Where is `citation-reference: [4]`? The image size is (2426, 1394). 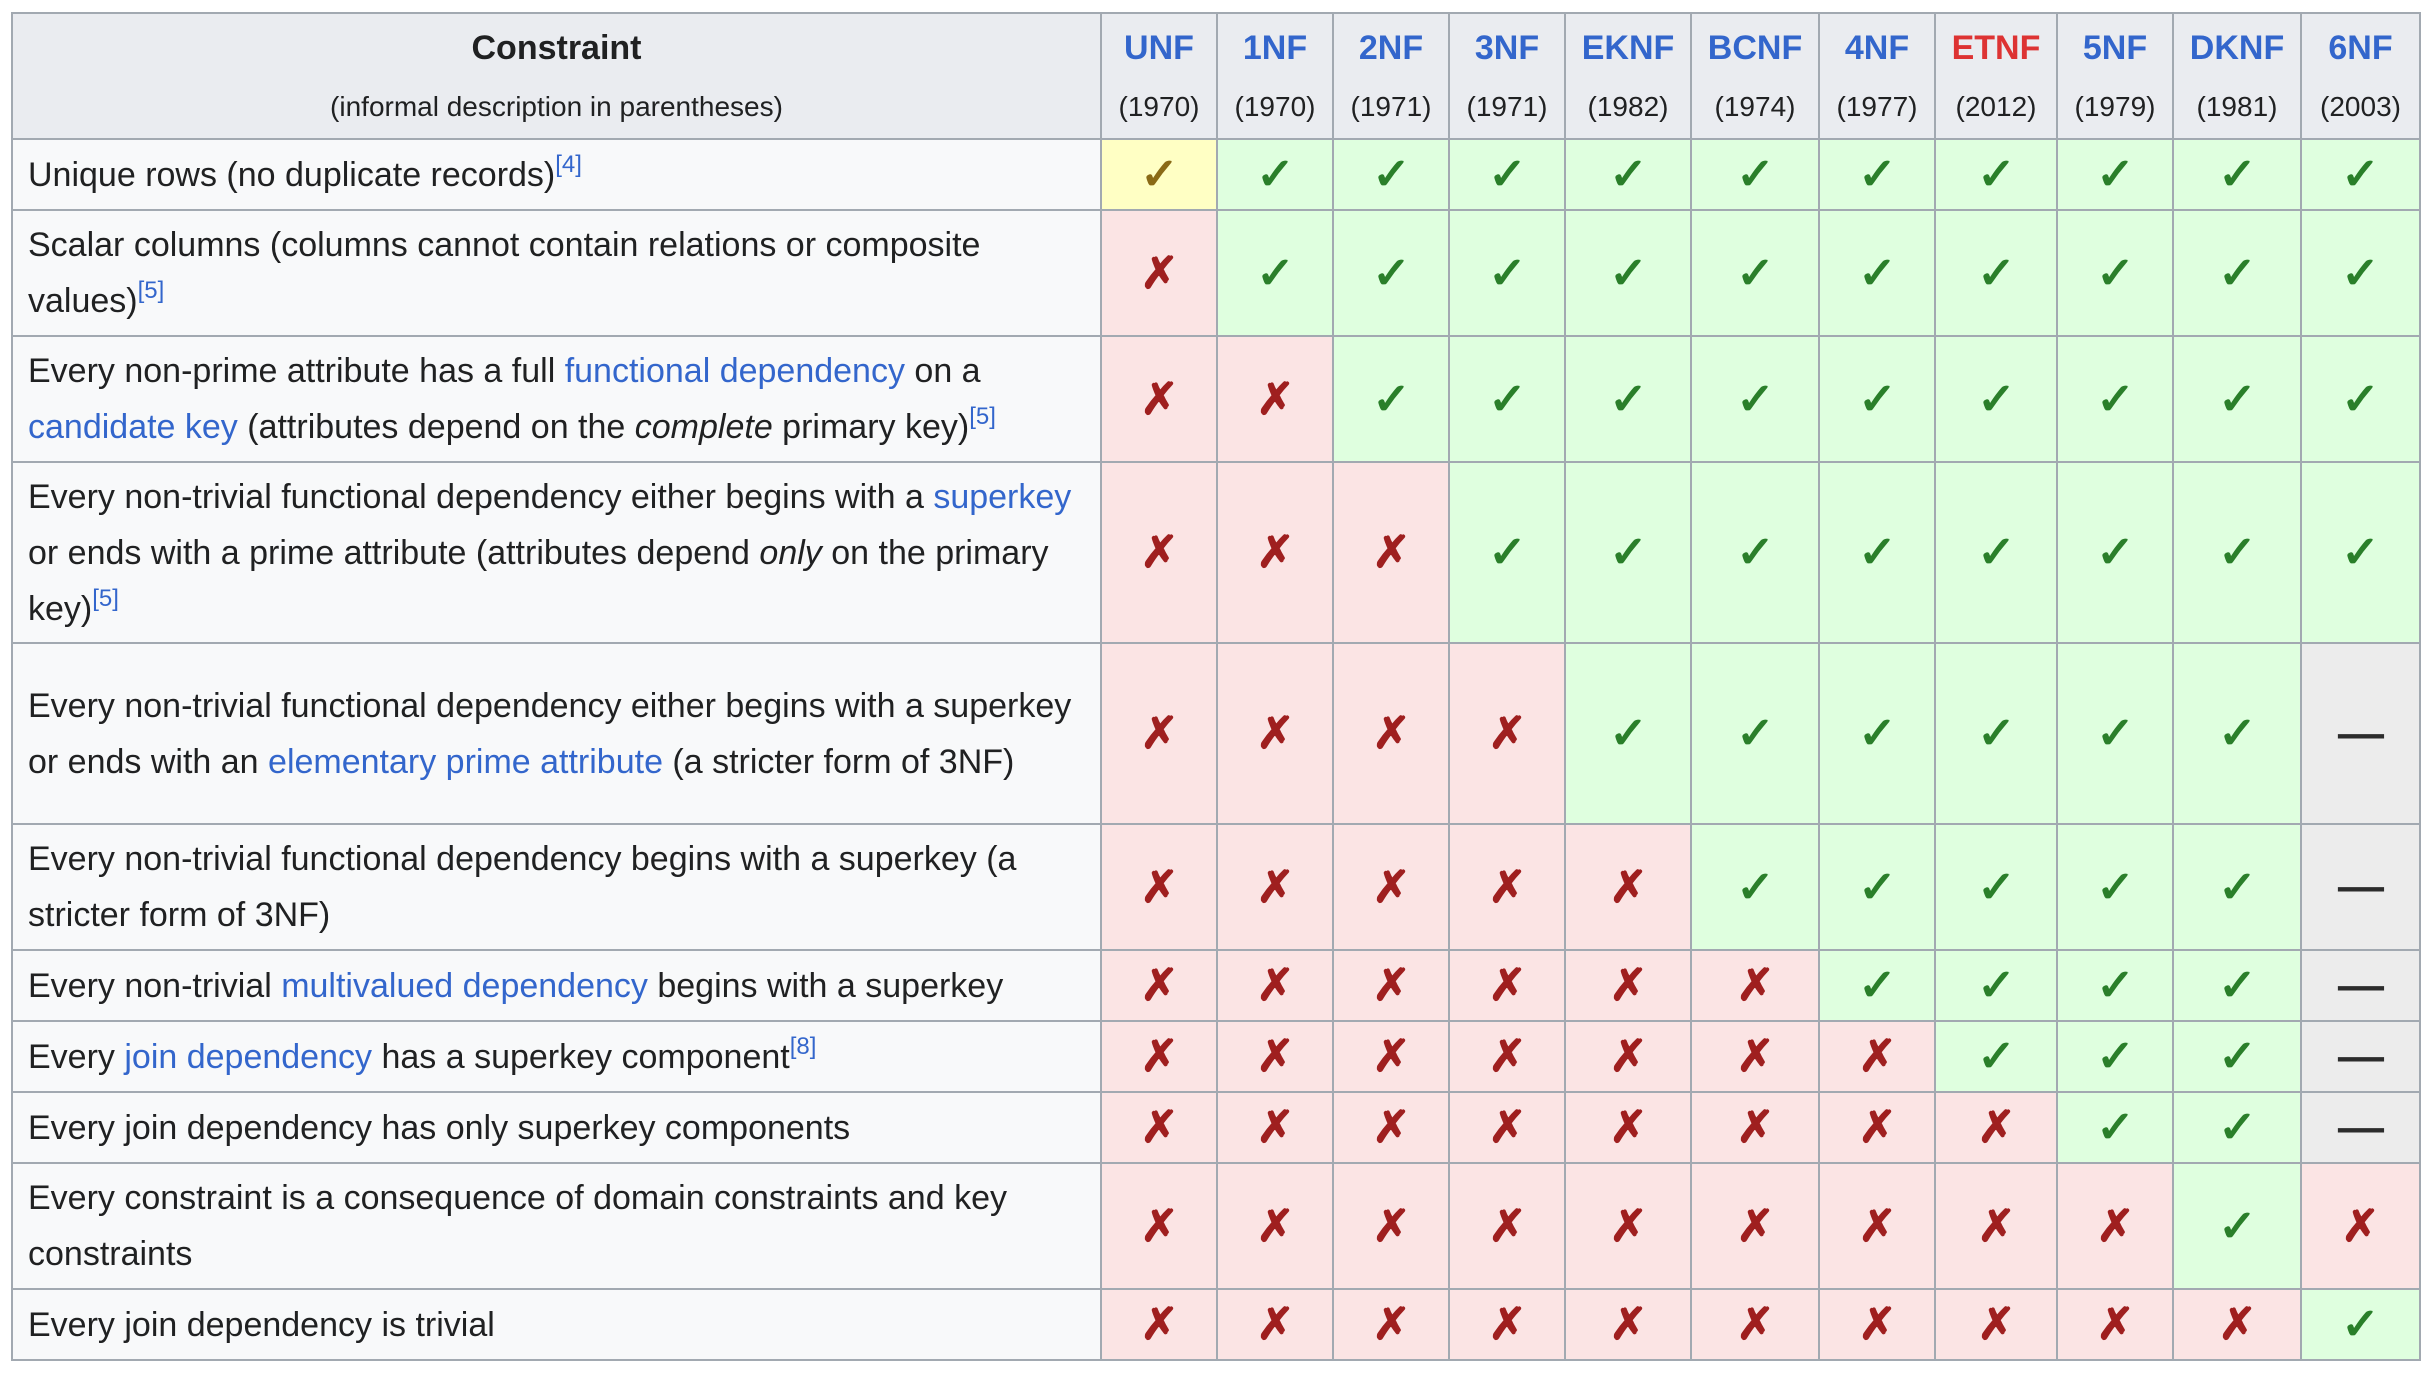
citation-reference: [4] is located at coordinates (568, 164).